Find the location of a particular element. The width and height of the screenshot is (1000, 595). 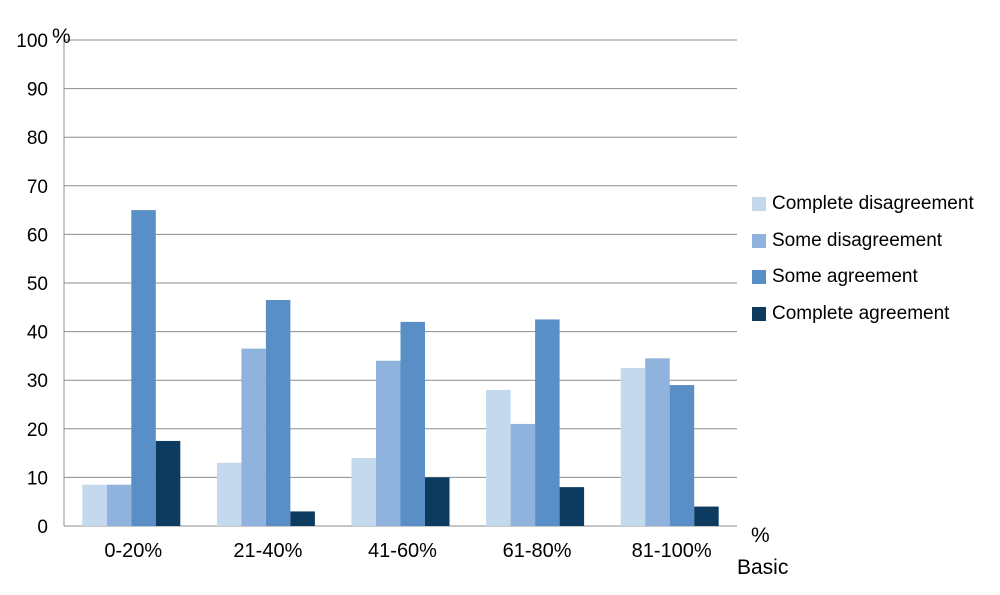

x-axis-label-line-1: % is located at coordinates (760, 535).